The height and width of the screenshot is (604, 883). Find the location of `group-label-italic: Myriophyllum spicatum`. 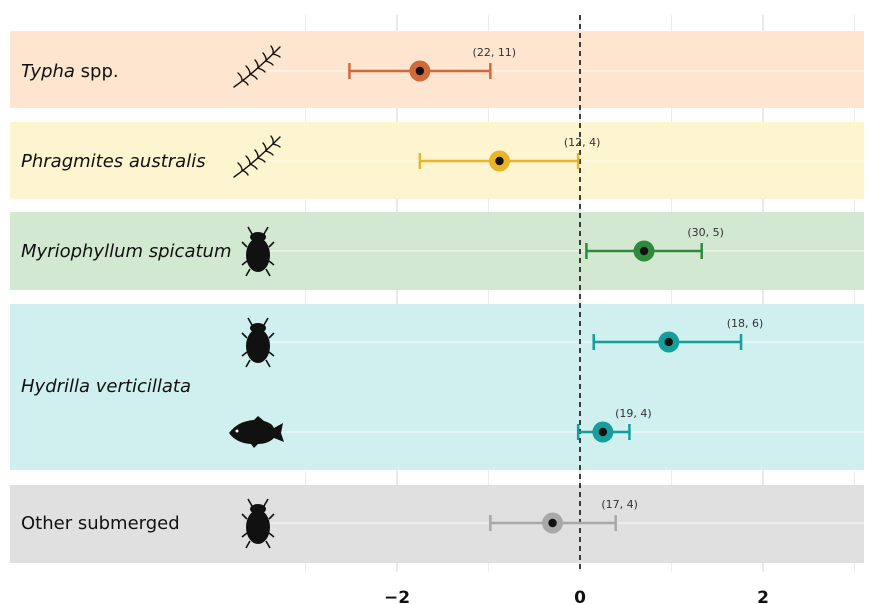

group-label-italic: Myriophyllum spicatum is located at coordinates (126, 251).